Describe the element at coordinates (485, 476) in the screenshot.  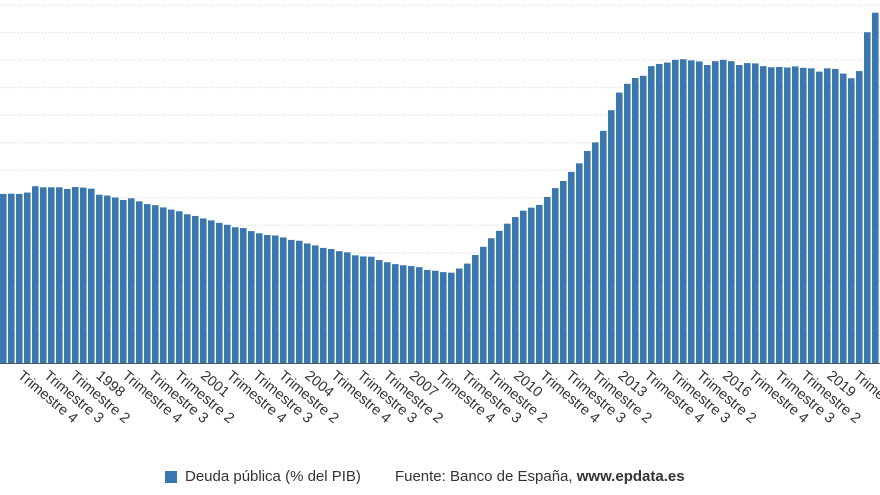
I see `source-label: Fuente: Banco de España,` at that location.